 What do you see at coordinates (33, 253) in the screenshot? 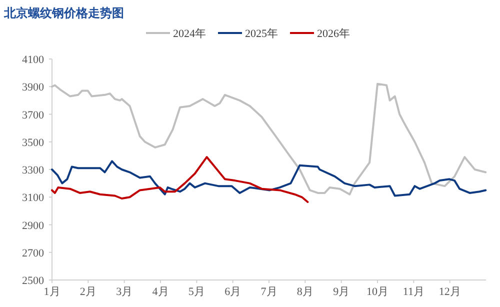
I see `y-tick-label: 2700` at bounding box center [33, 253].